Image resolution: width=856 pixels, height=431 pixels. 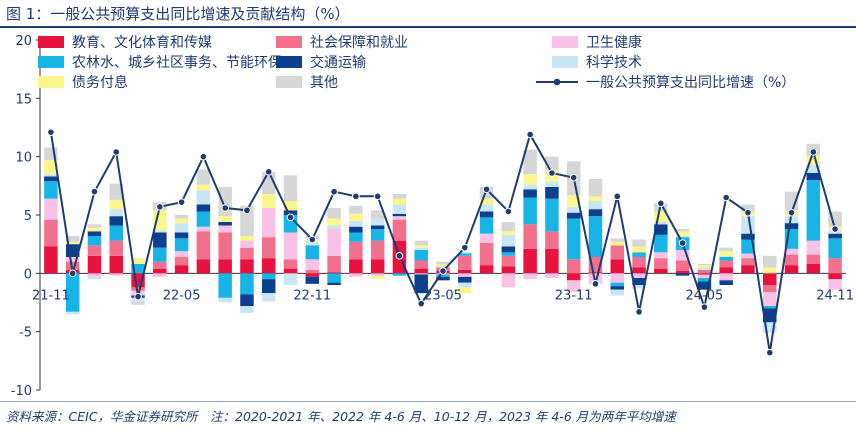 What do you see at coordinates (289, 62) in the screenshot?
I see `legend-swatch` at bounding box center [289, 62].